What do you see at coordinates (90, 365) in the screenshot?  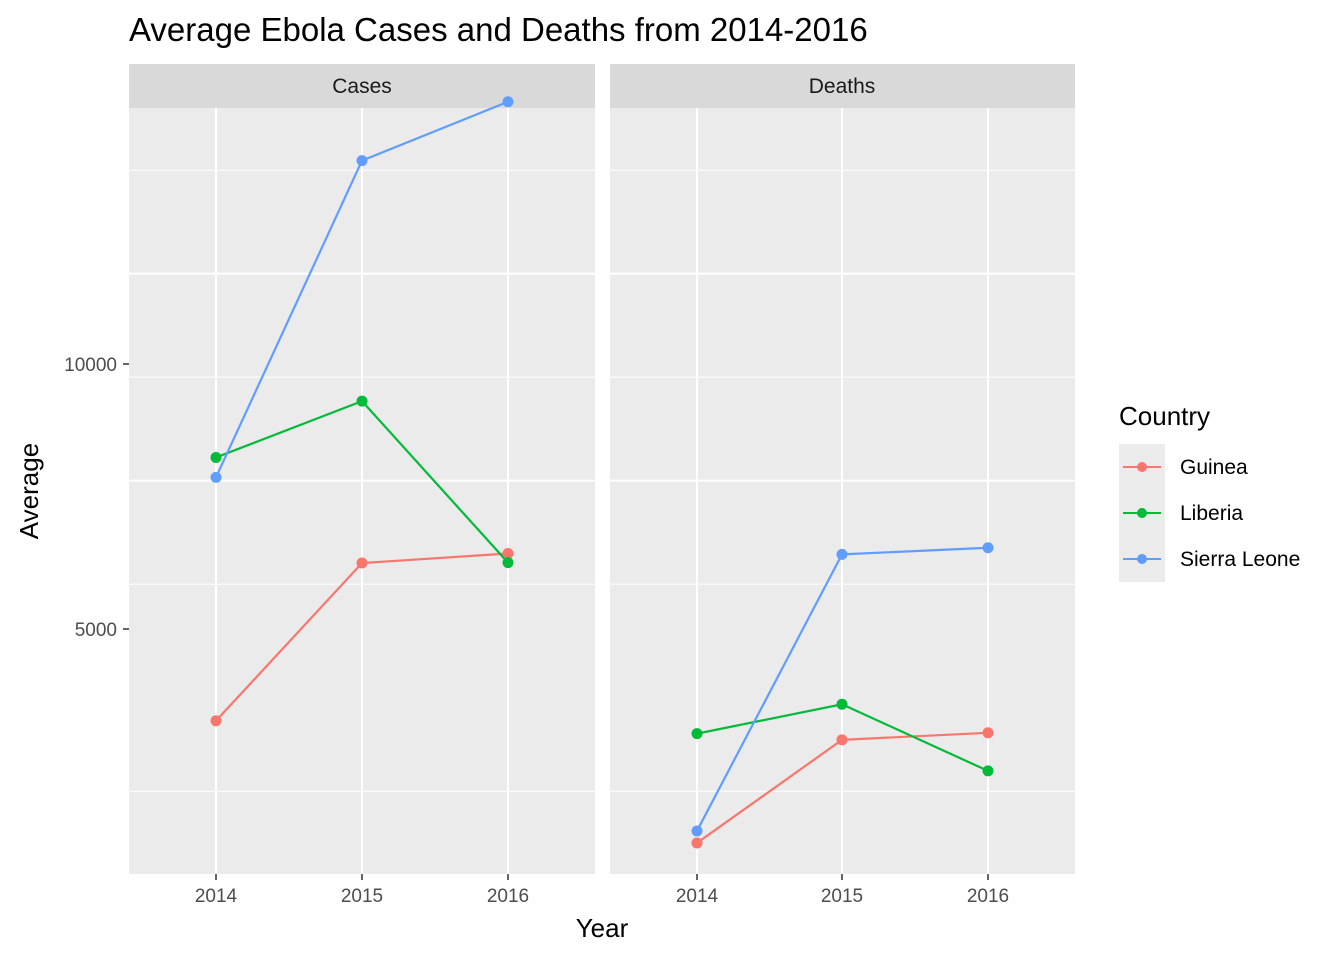 I see `y-tick-label-10000: 10000` at bounding box center [90, 365].